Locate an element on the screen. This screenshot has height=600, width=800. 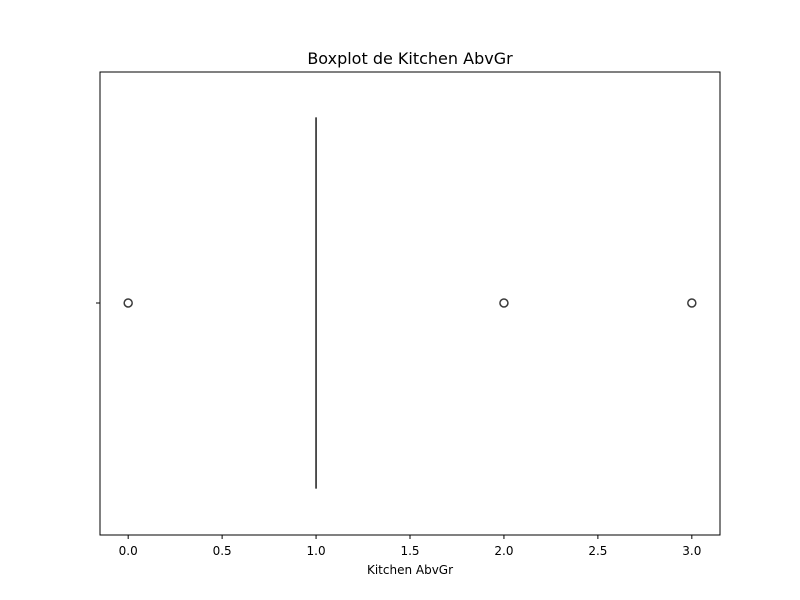
x-tick-label: 1.0 is located at coordinates (316, 551).